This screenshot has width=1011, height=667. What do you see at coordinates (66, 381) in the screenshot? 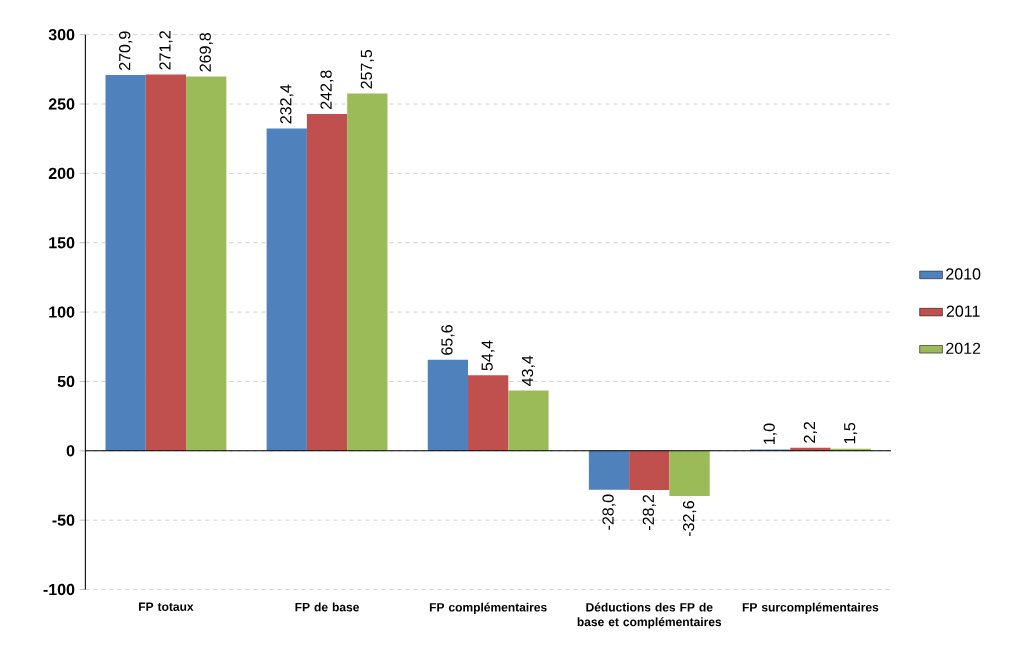
I see `y-tick-label: 50` at bounding box center [66, 381].